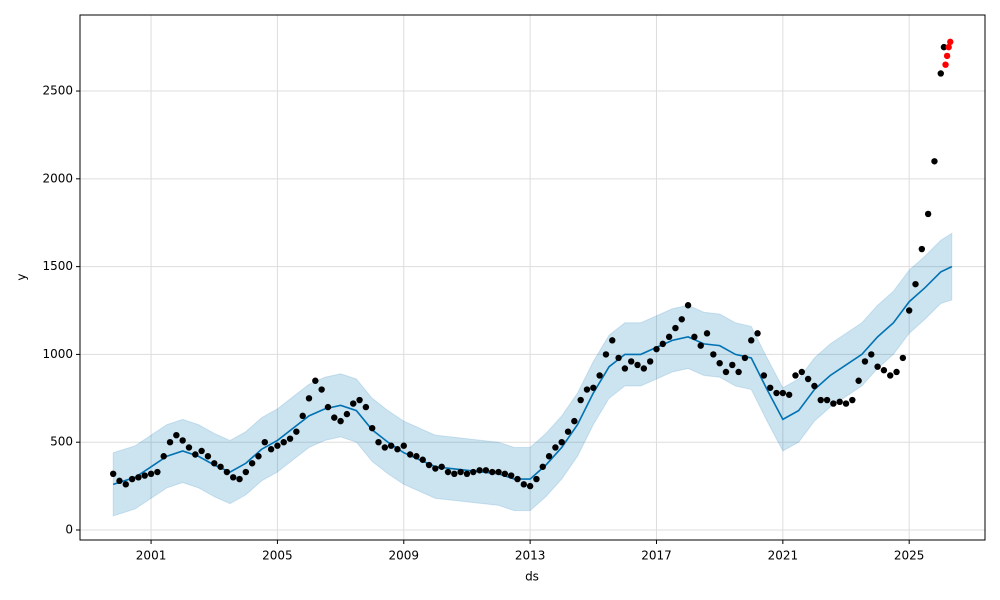  Describe the element at coordinates (532, 577) in the screenshot. I see `x-axis-label: ds` at that location.